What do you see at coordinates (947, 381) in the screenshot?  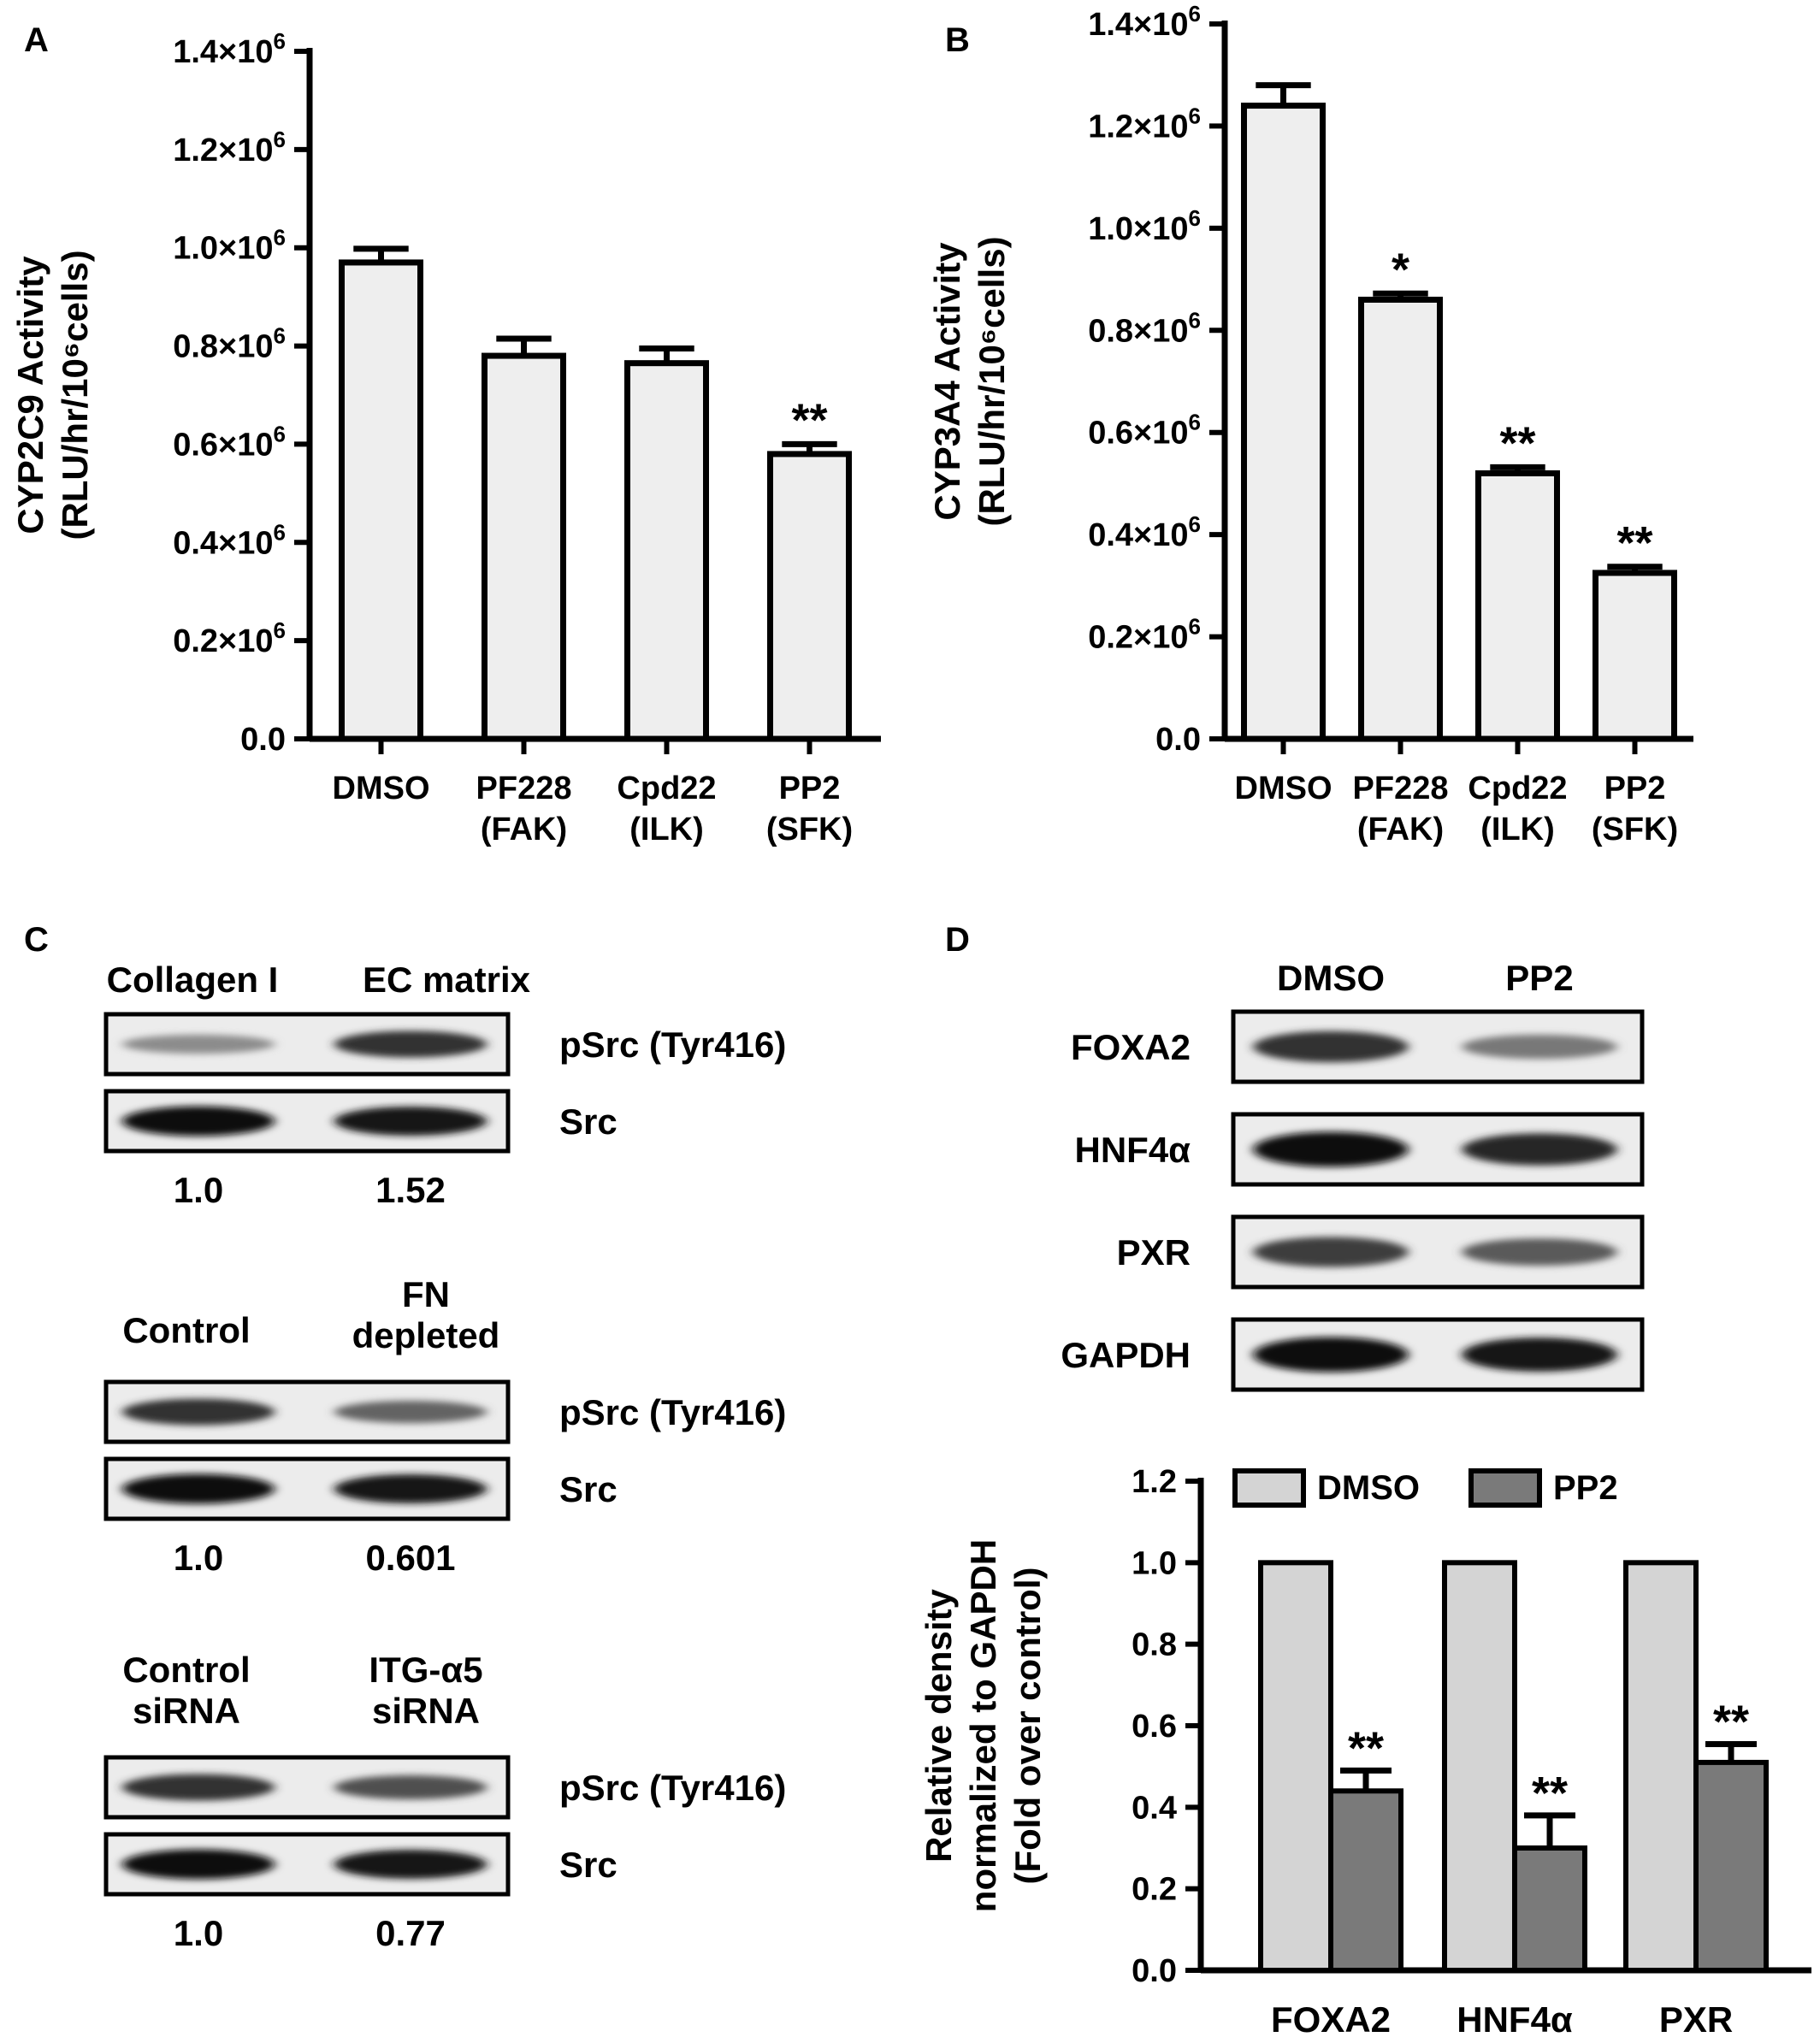 I see `y-axis-label-line: CYP3A4 Activity` at bounding box center [947, 381].